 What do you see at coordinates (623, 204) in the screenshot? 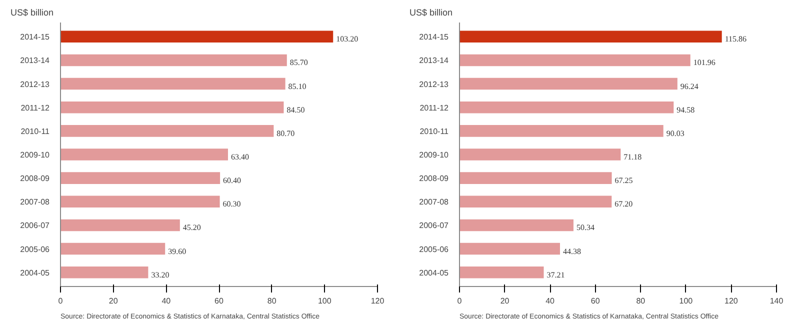
I see `data-label: 67.20` at bounding box center [623, 204].